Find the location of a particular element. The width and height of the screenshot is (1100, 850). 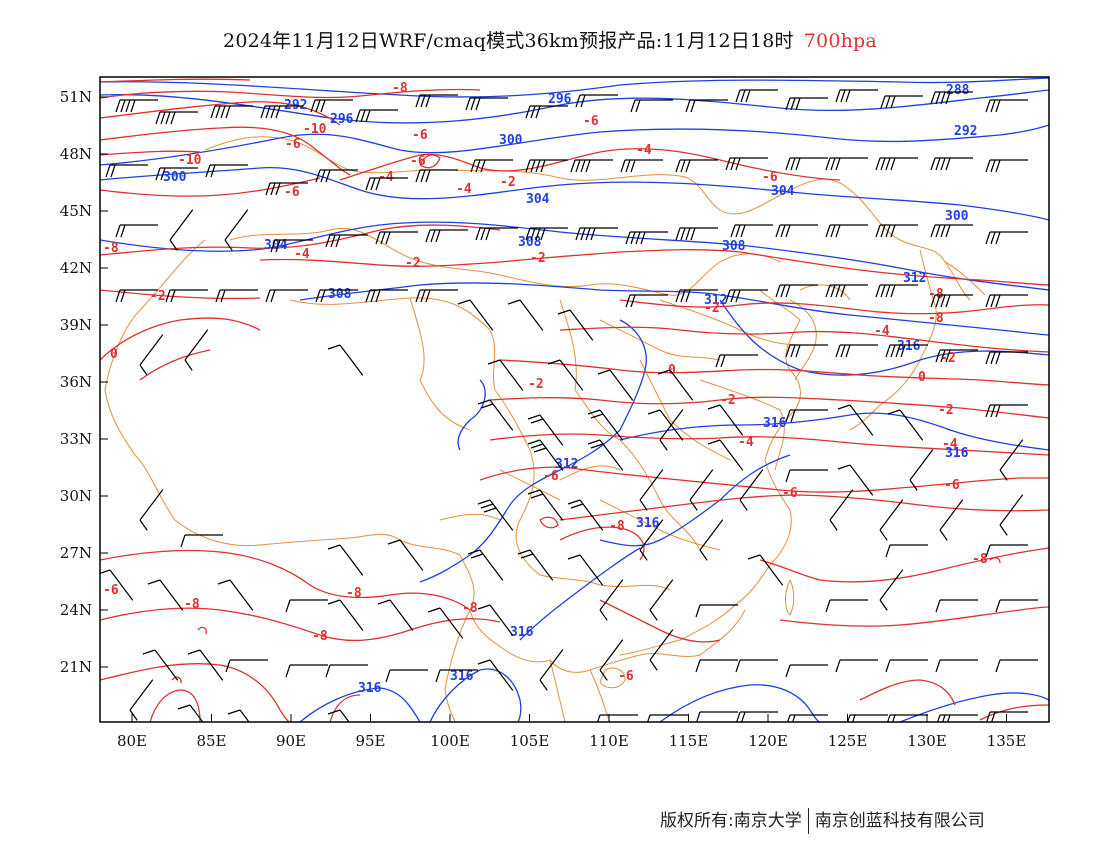

copyright-footer: 版权所有:南京大学 南京创蓝科技有限公司 is located at coordinates (822, 820).